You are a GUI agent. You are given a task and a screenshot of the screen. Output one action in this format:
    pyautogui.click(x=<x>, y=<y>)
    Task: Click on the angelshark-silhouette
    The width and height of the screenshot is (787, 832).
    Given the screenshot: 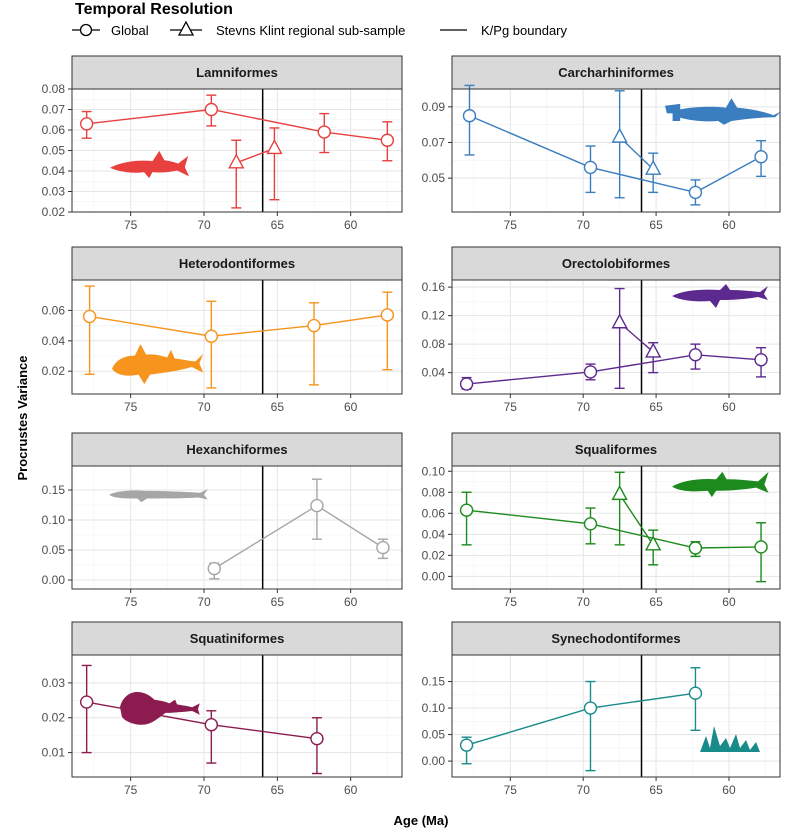 What is the action you would take?
    pyautogui.click(x=160, y=708)
    